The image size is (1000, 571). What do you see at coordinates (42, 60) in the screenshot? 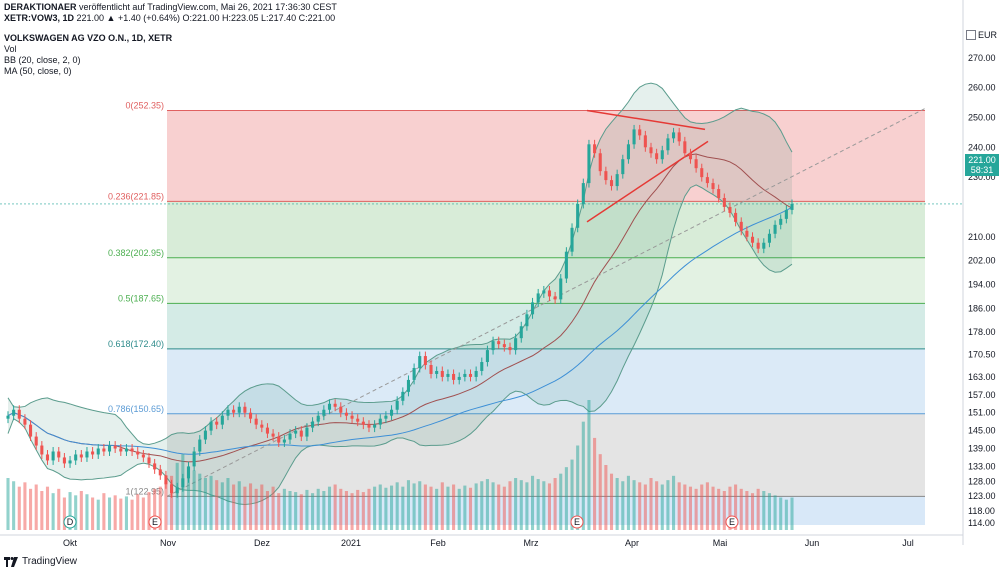
I see `indicator-bb: BB (20, close, 2, 0)` at bounding box center [42, 60].